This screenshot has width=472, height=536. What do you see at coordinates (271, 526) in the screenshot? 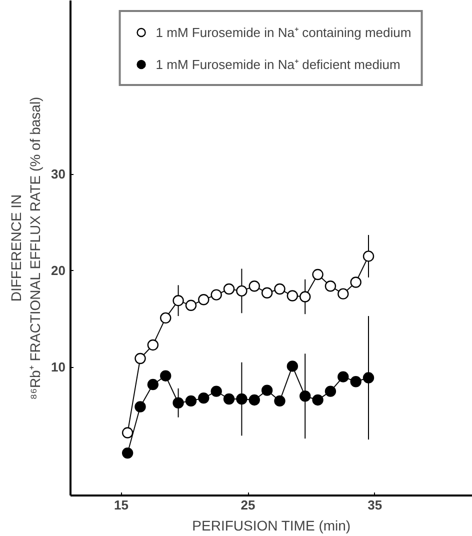
I see `x-axis-title: PERIFUSION TIME (min)` at bounding box center [271, 526].